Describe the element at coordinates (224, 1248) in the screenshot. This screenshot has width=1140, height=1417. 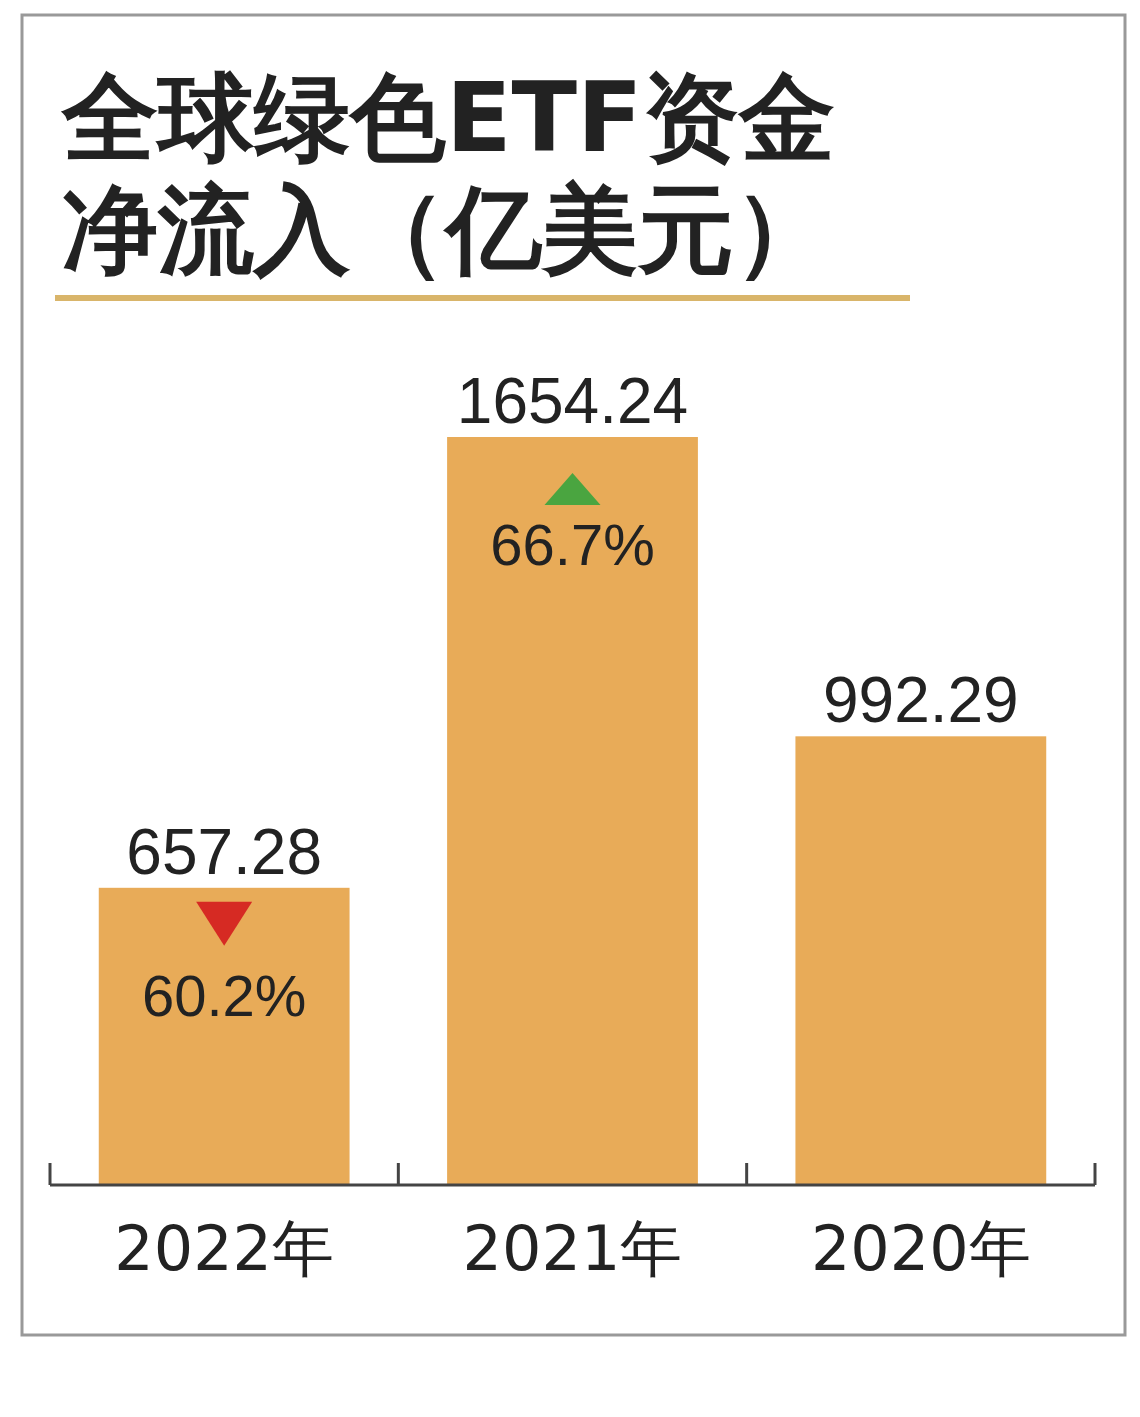
I see `x-tick-label: 2022年` at that location.